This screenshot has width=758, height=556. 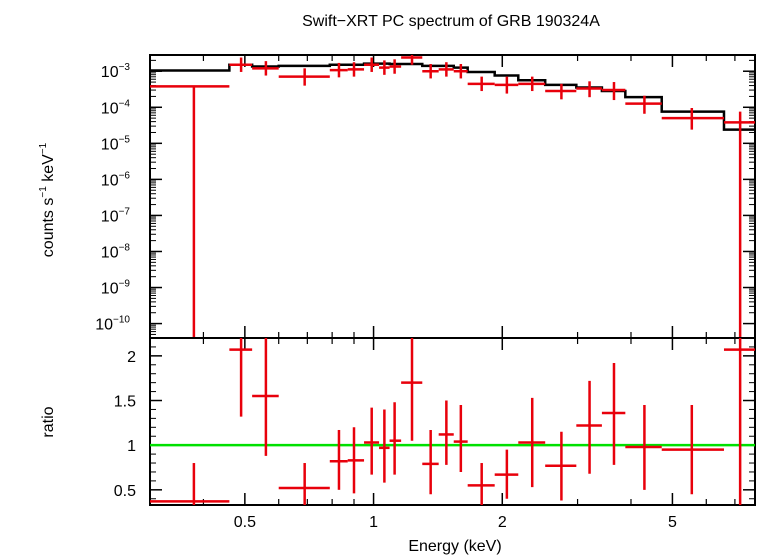 I want to click on ratio-y-axis-label: ratio, so click(x=48, y=421).